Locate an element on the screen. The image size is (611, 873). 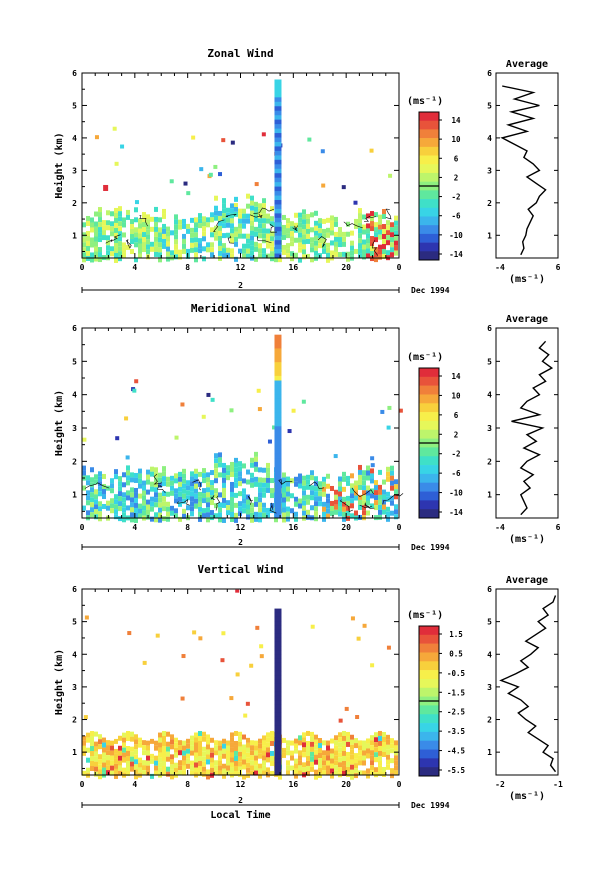
colorbar-label: -2 is located at coordinates (455, 197).